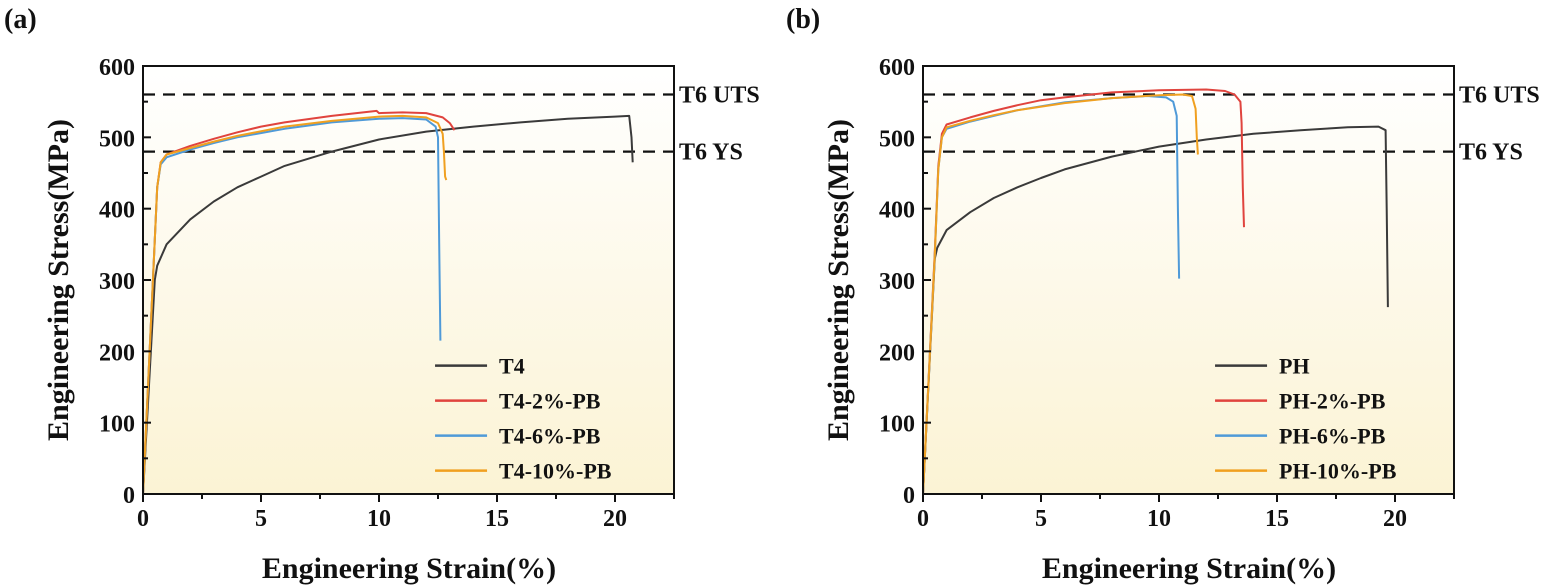  Describe the element at coordinates (1499, 124) in the screenshot. I see `panel-b-reference-labels: T6 UTS T6 YS` at that location.